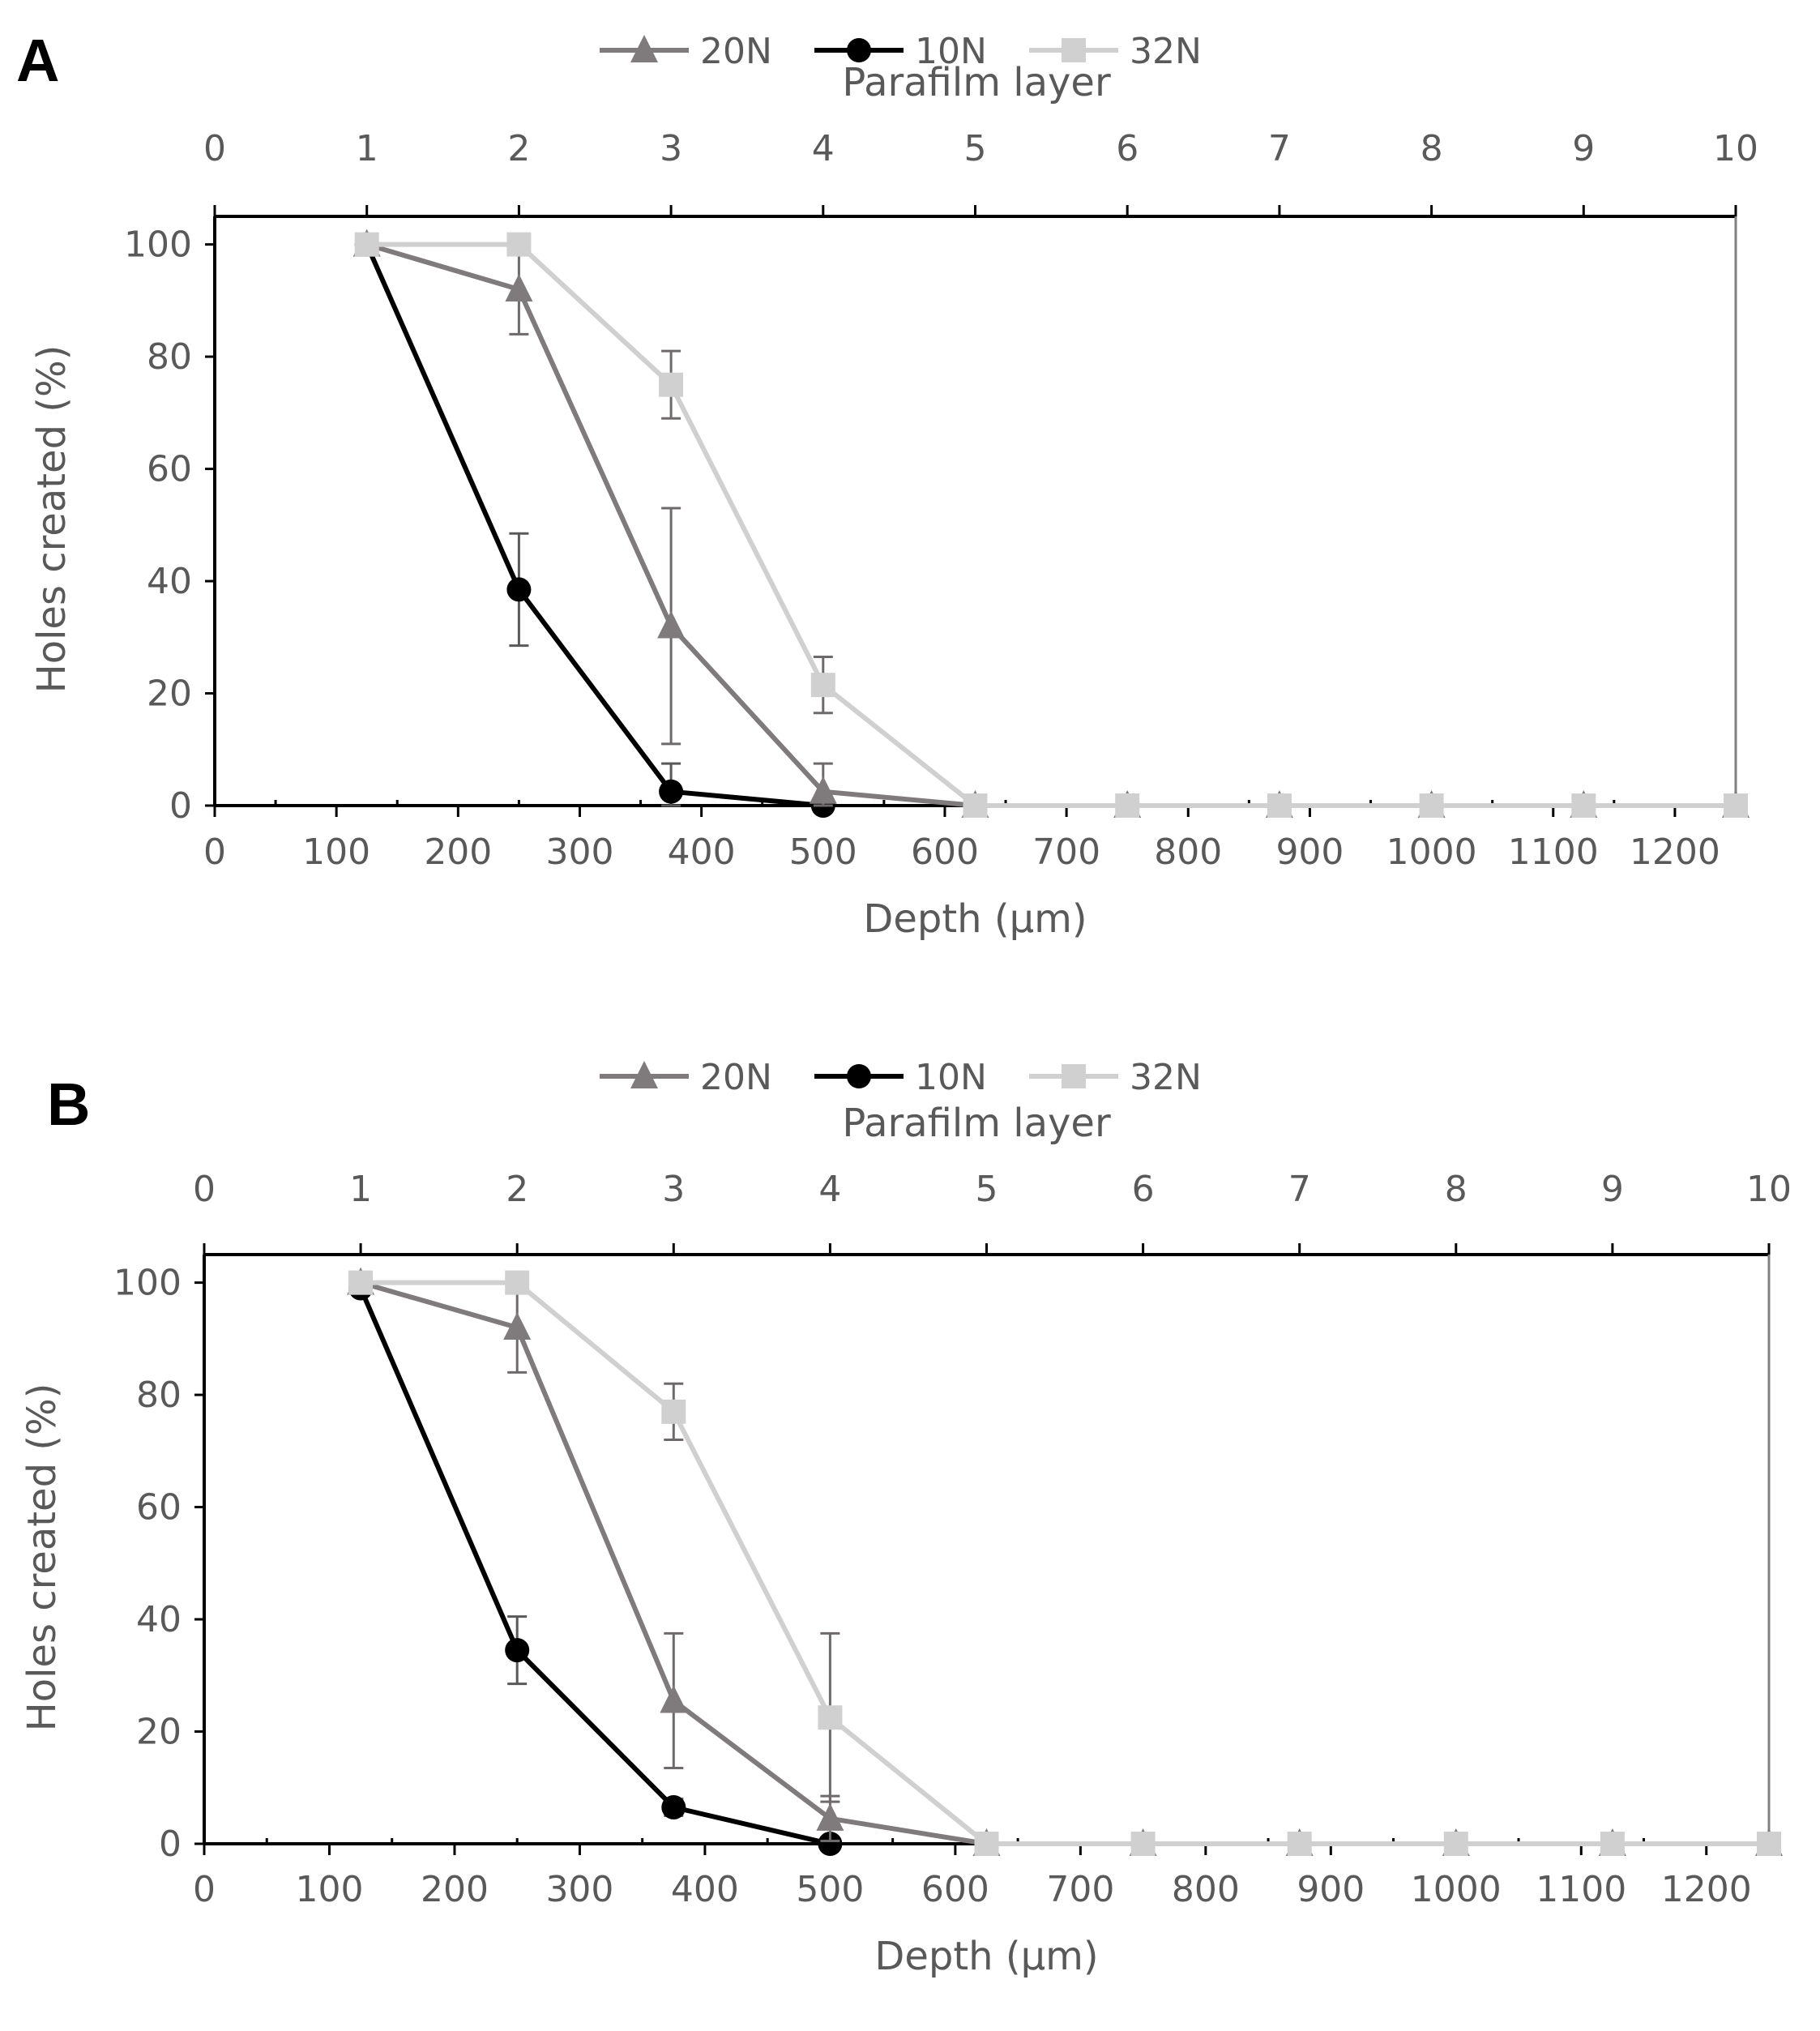 The height and width of the screenshot is (2031, 1820). Describe the element at coordinates (976, 82) in the screenshot. I see `x2-axis-title: Parafilm layer` at that location.